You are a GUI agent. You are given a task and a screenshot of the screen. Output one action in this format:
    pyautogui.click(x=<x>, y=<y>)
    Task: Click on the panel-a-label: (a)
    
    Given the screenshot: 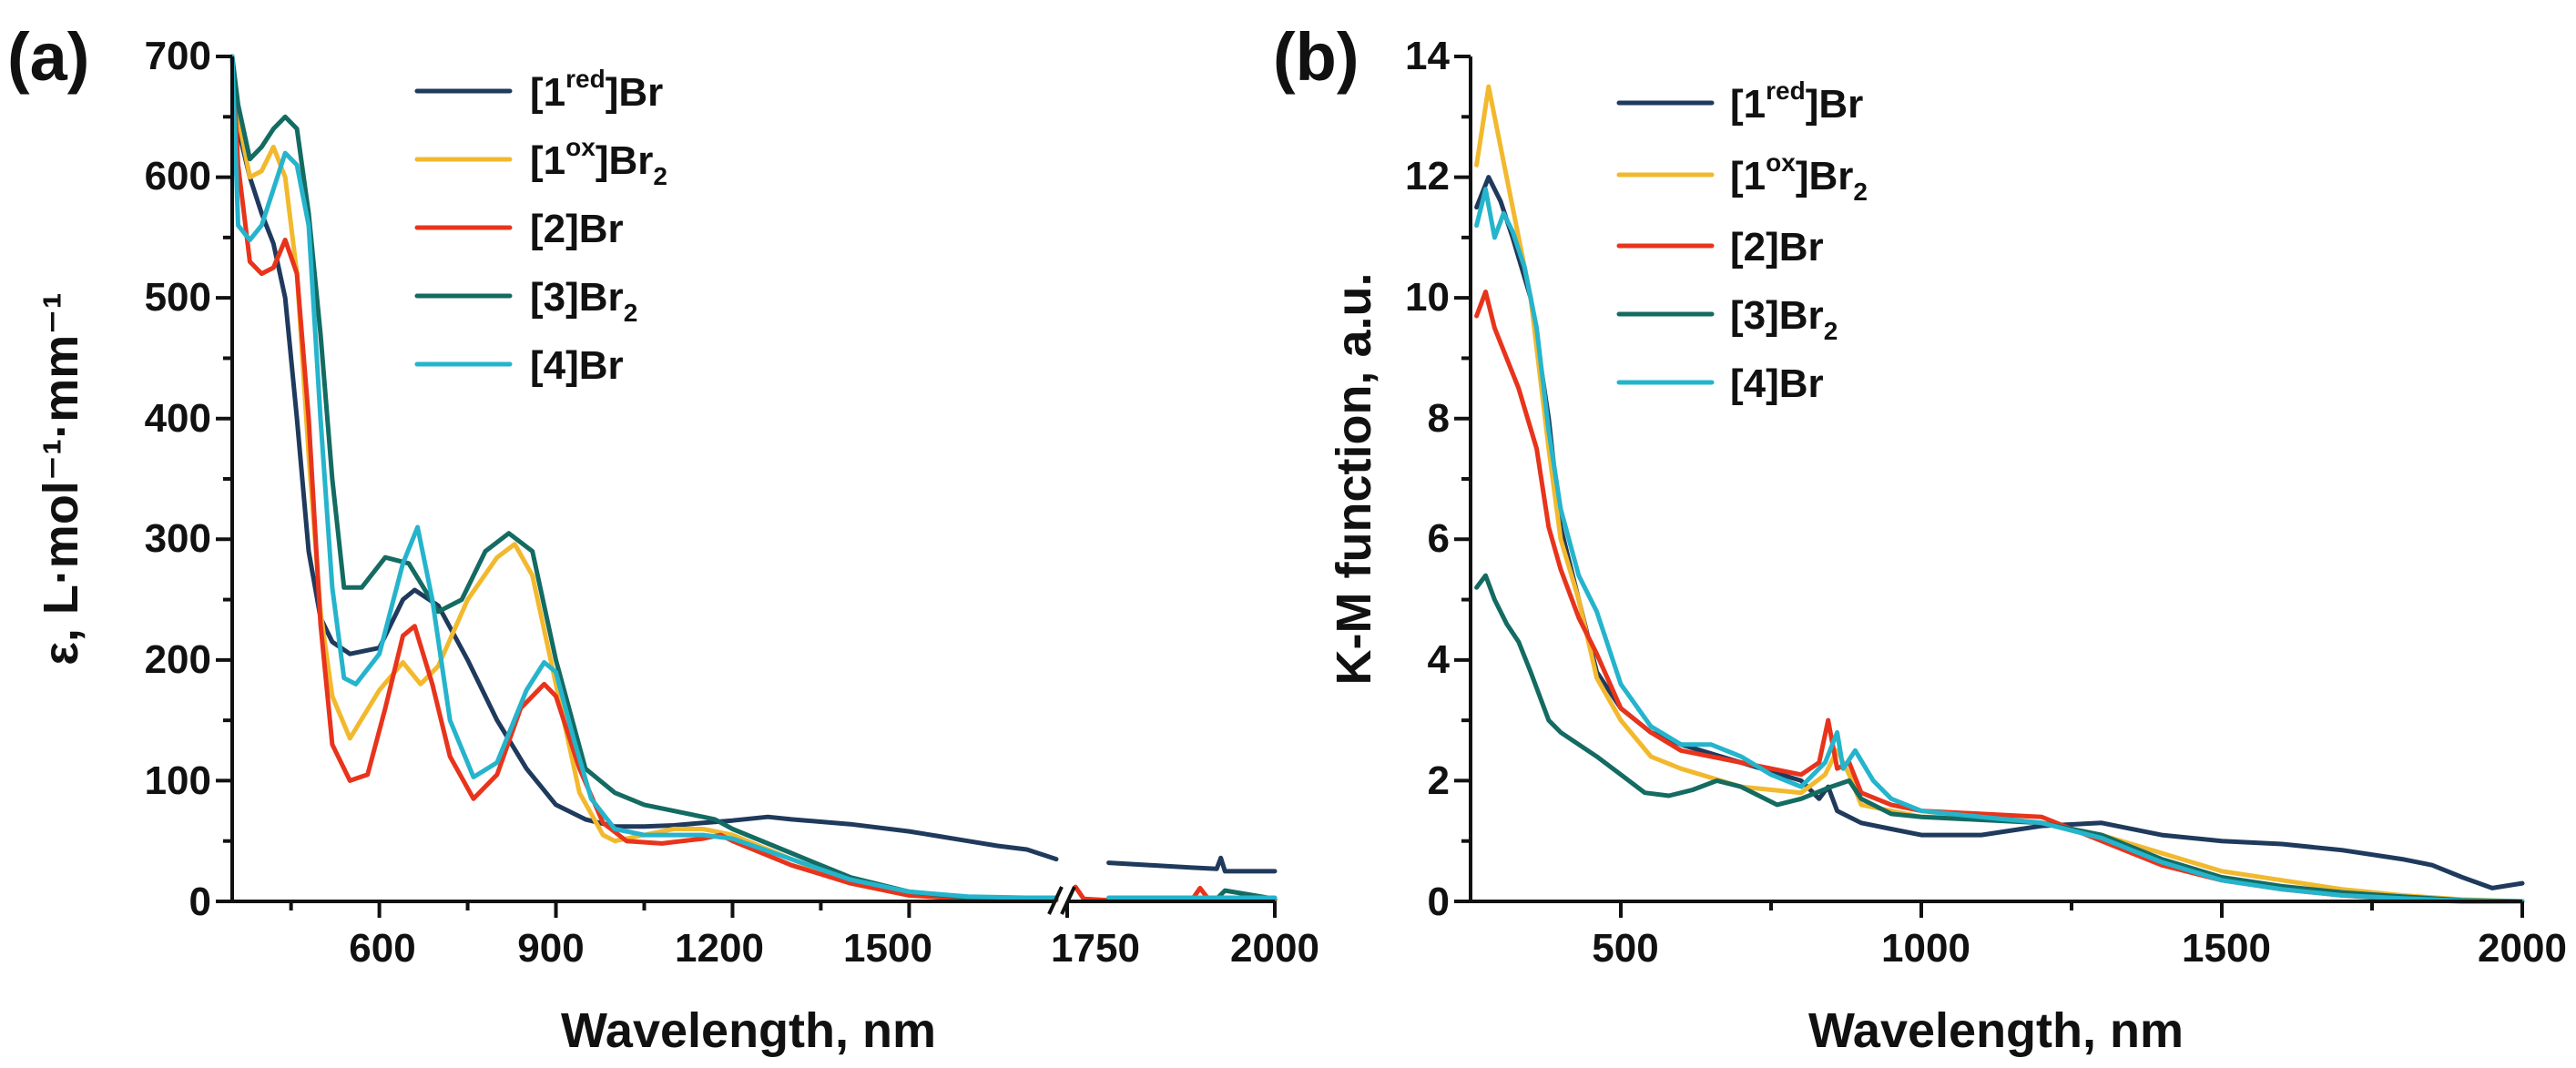 What is the action you would take?
    pyautogui.click(x=48, y=57)
    